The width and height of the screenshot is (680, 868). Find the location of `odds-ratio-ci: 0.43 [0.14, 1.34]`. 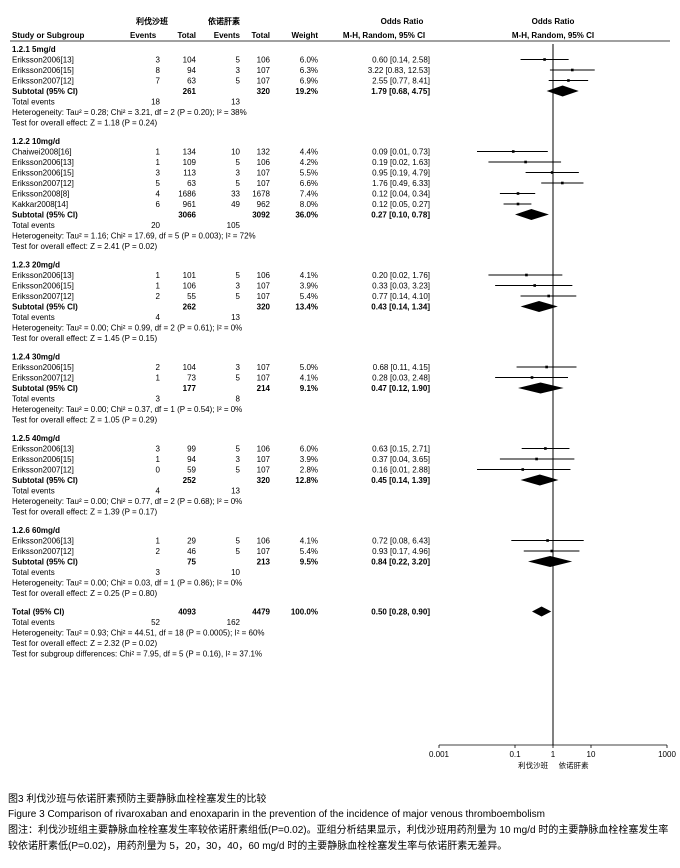

odds-ratio-ci: 0.43 [0.14, 1.34] is located at coordinates (400, 307).